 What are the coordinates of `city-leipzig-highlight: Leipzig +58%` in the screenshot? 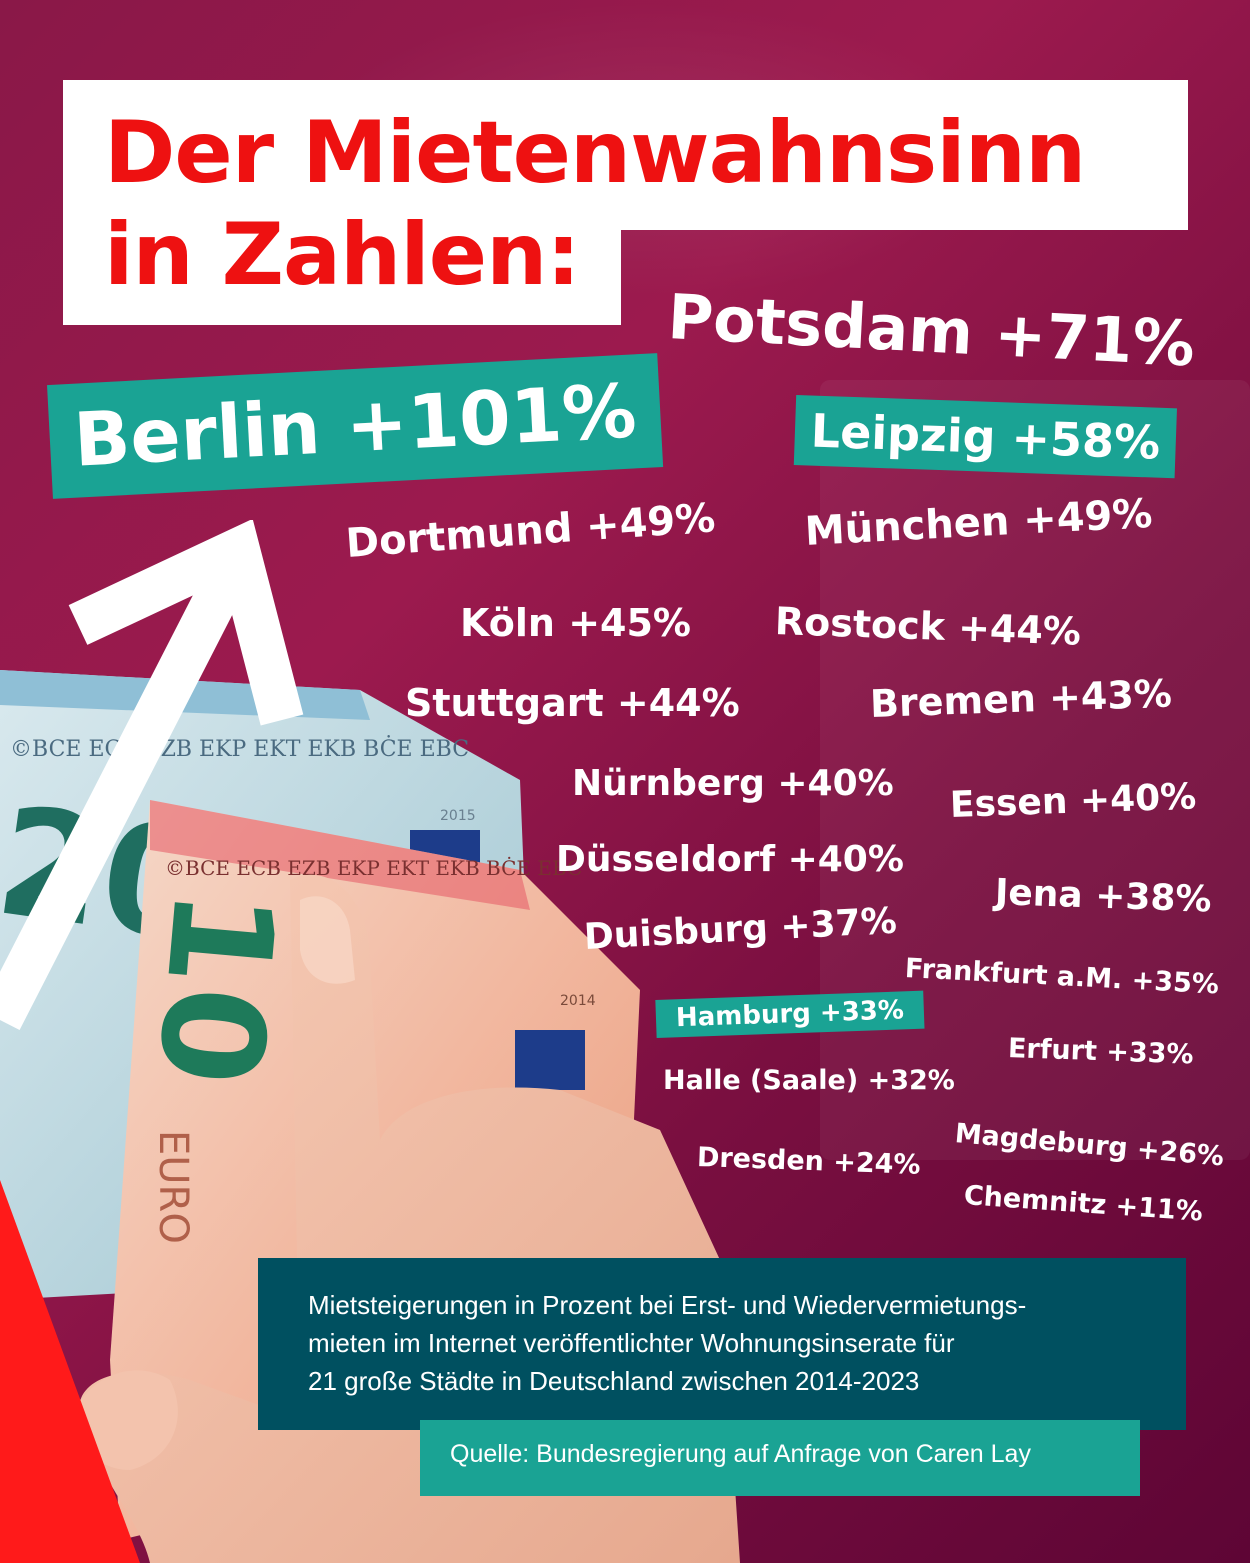 It's located at (985, 437).